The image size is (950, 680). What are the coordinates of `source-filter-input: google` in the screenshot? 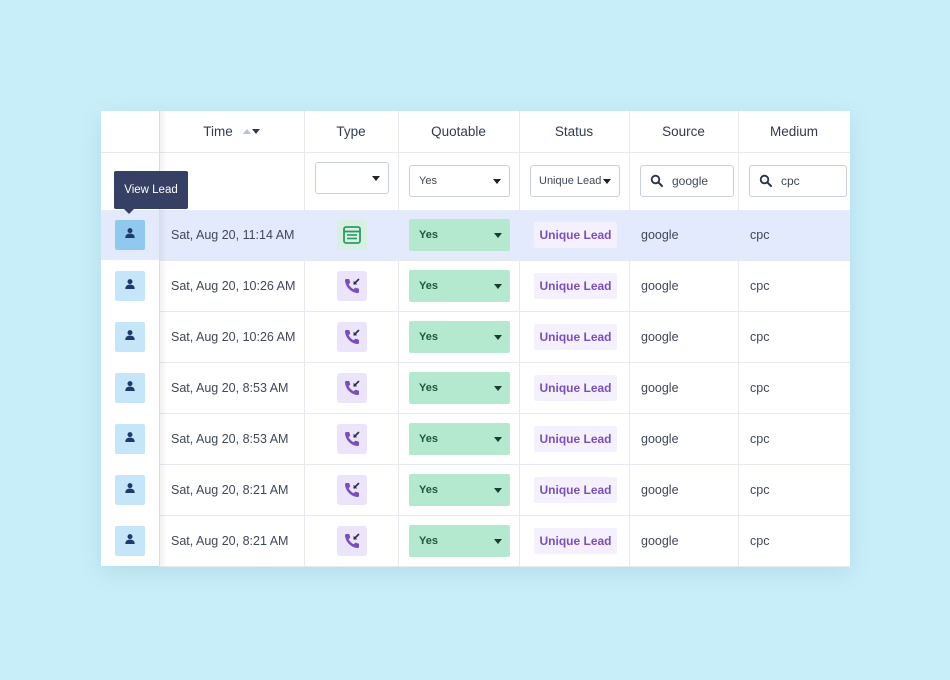 It's located at (687, 181).